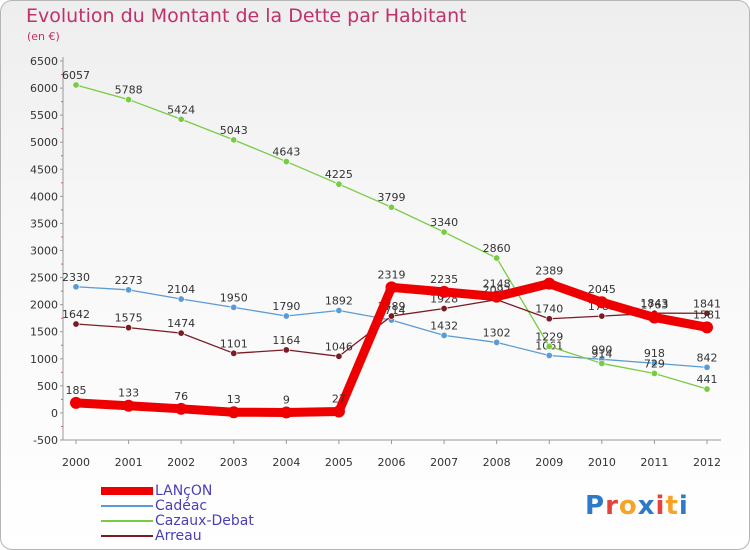 This screenshot has width=750, height=550. Describe the element at coordinates (286, 340) in the screenshot. I see `data-label: 1164` at that location.